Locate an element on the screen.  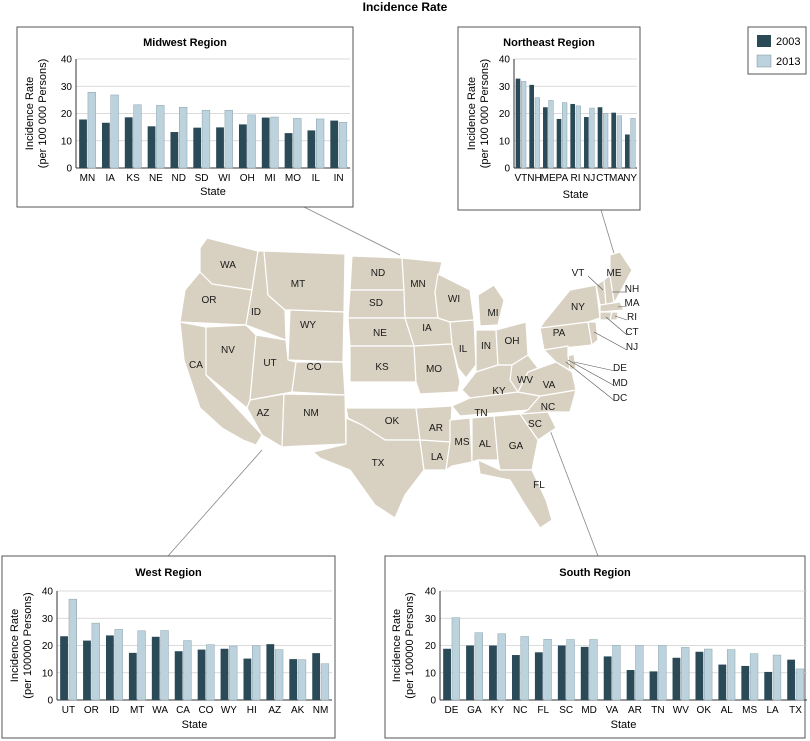
bar-ct-2003 is located at coordinates (600, 137).